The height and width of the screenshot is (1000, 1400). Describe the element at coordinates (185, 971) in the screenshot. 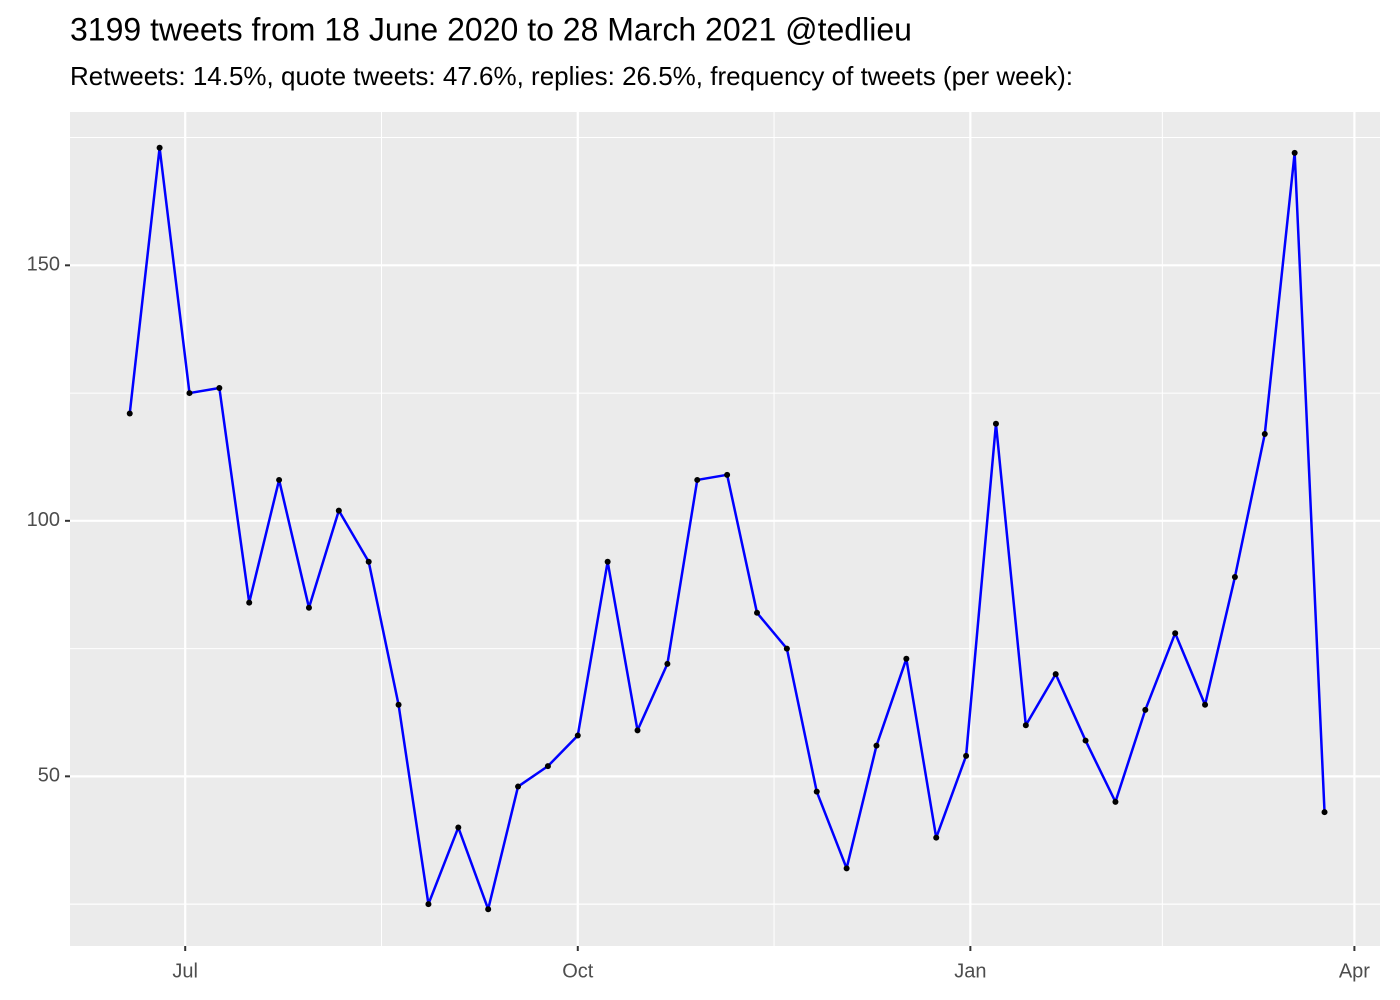

I see `x-tick-label: Jul` at that location.